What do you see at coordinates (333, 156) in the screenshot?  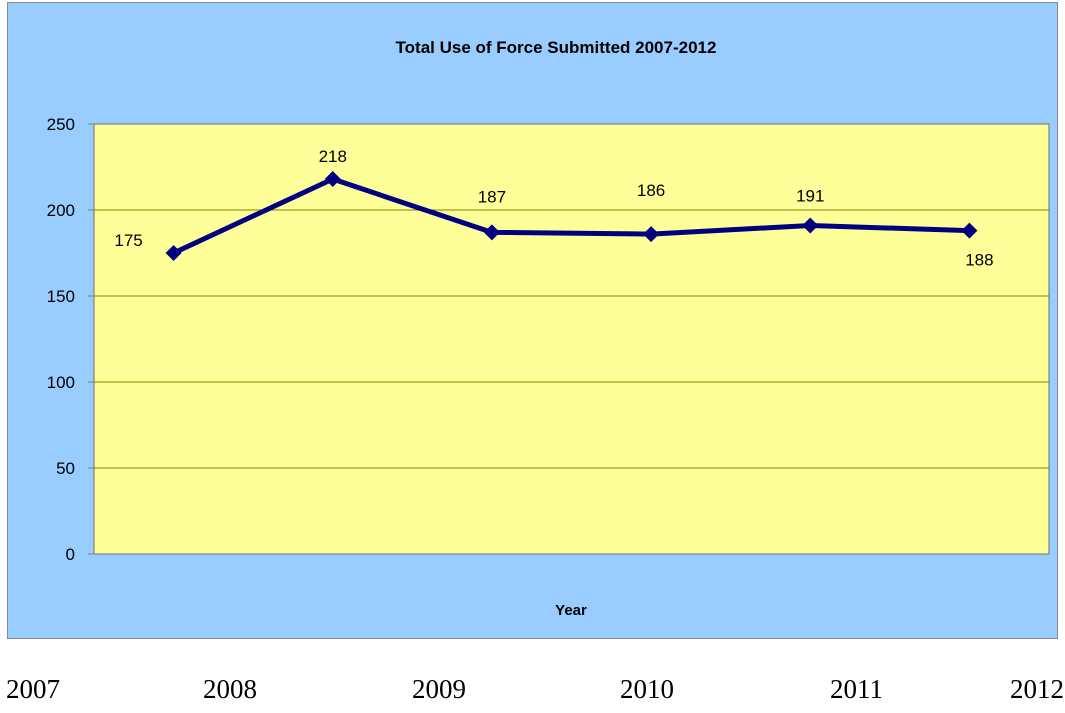 I see `data-label: 218` at bounding box center [333, 156].